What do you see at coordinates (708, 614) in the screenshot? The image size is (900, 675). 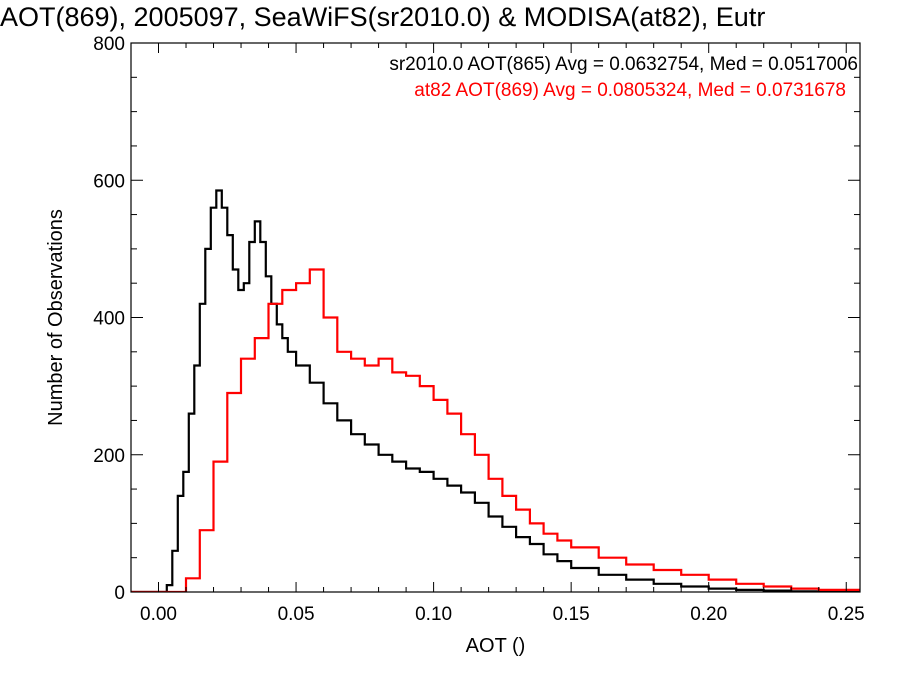 I see `x-tick-label: 0.20` at bounding box center [708, 614].